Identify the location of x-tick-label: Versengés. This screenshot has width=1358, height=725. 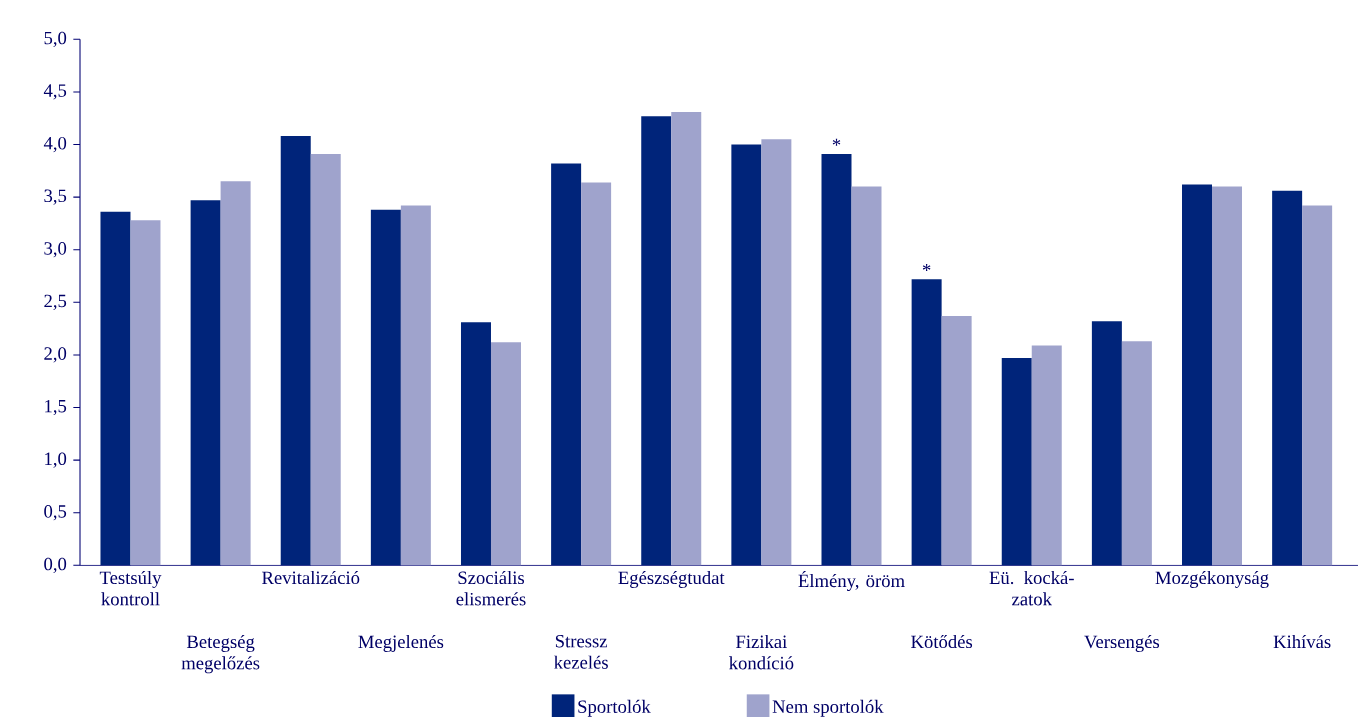
(1122, 643).